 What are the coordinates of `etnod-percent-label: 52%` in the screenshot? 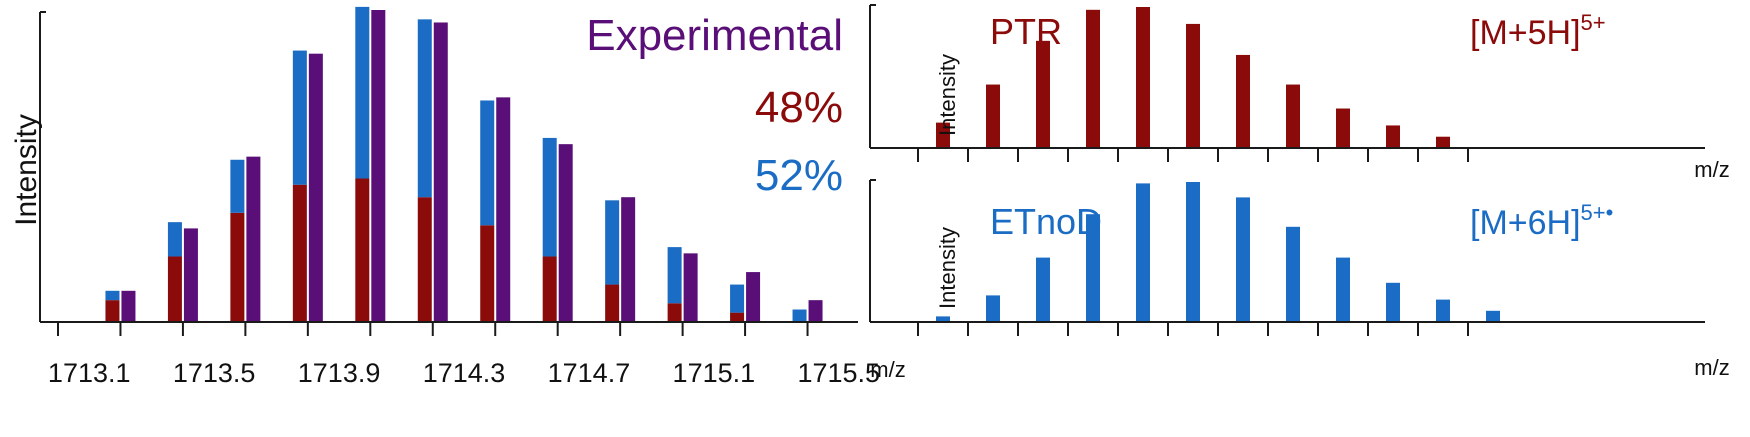 It's located at (799, 175).